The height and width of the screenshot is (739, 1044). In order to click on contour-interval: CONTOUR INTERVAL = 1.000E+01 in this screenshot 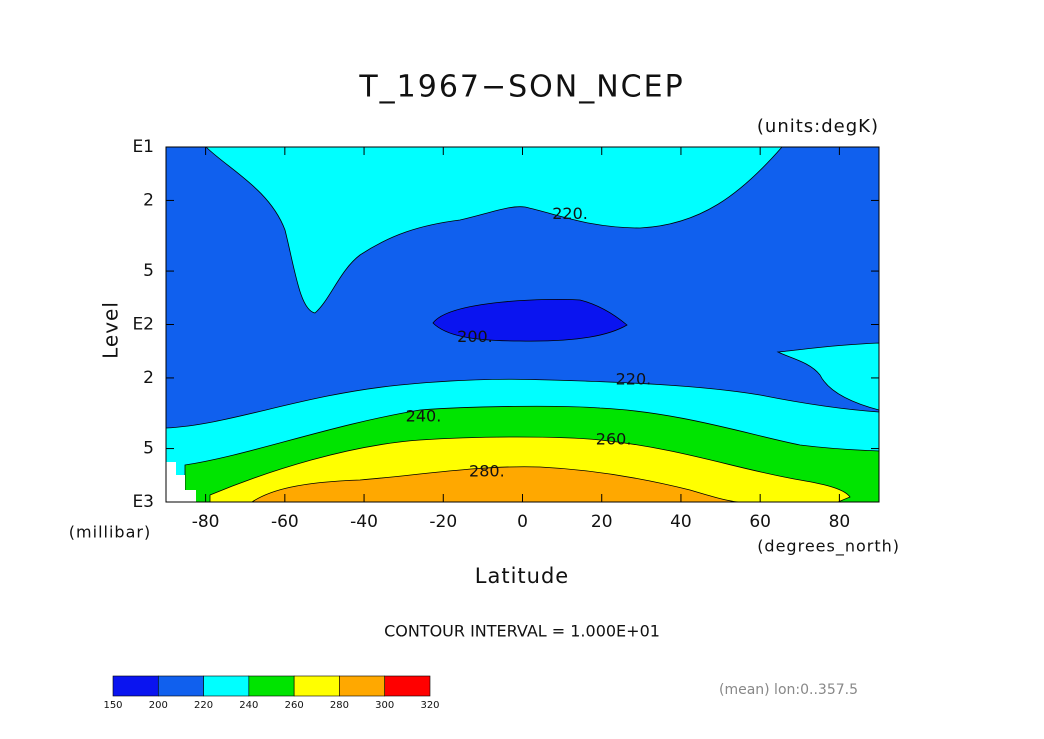, I will do `click(522, 631)`.